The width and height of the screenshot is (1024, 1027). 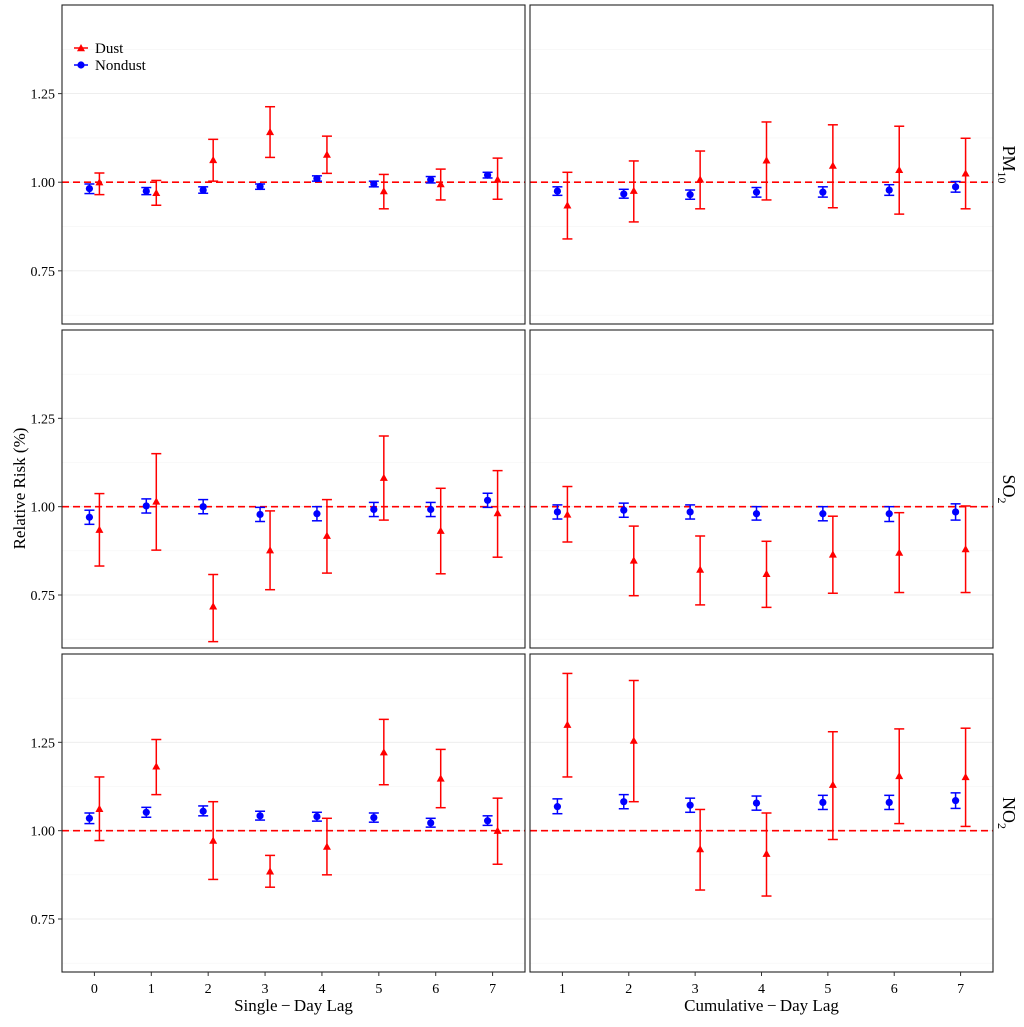 What do you see at coordinates (109, 49) in the screenshot?
I see `legend-label-dust: Dust` at bounding box center [109, 49].